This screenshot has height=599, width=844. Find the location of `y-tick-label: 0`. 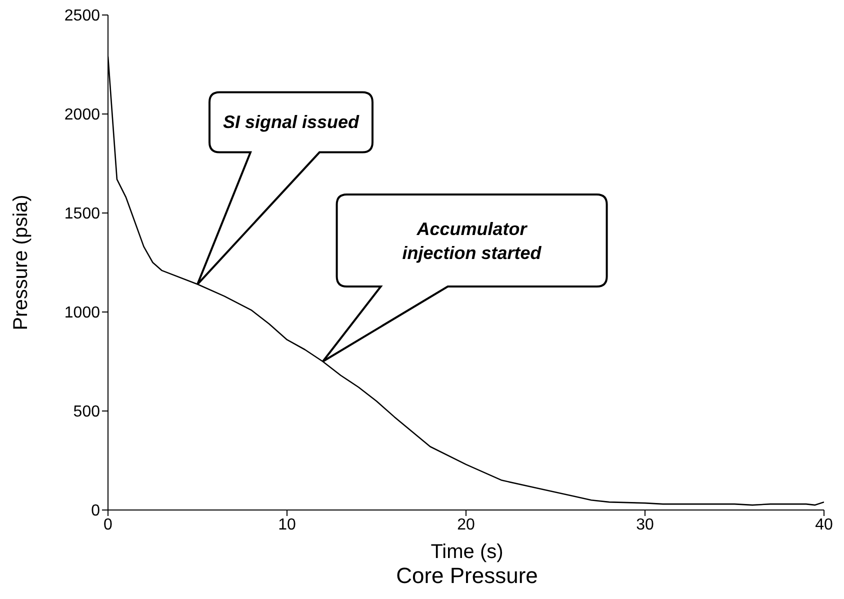

y-tick-label: 0 is located at coordinates (95, 511).